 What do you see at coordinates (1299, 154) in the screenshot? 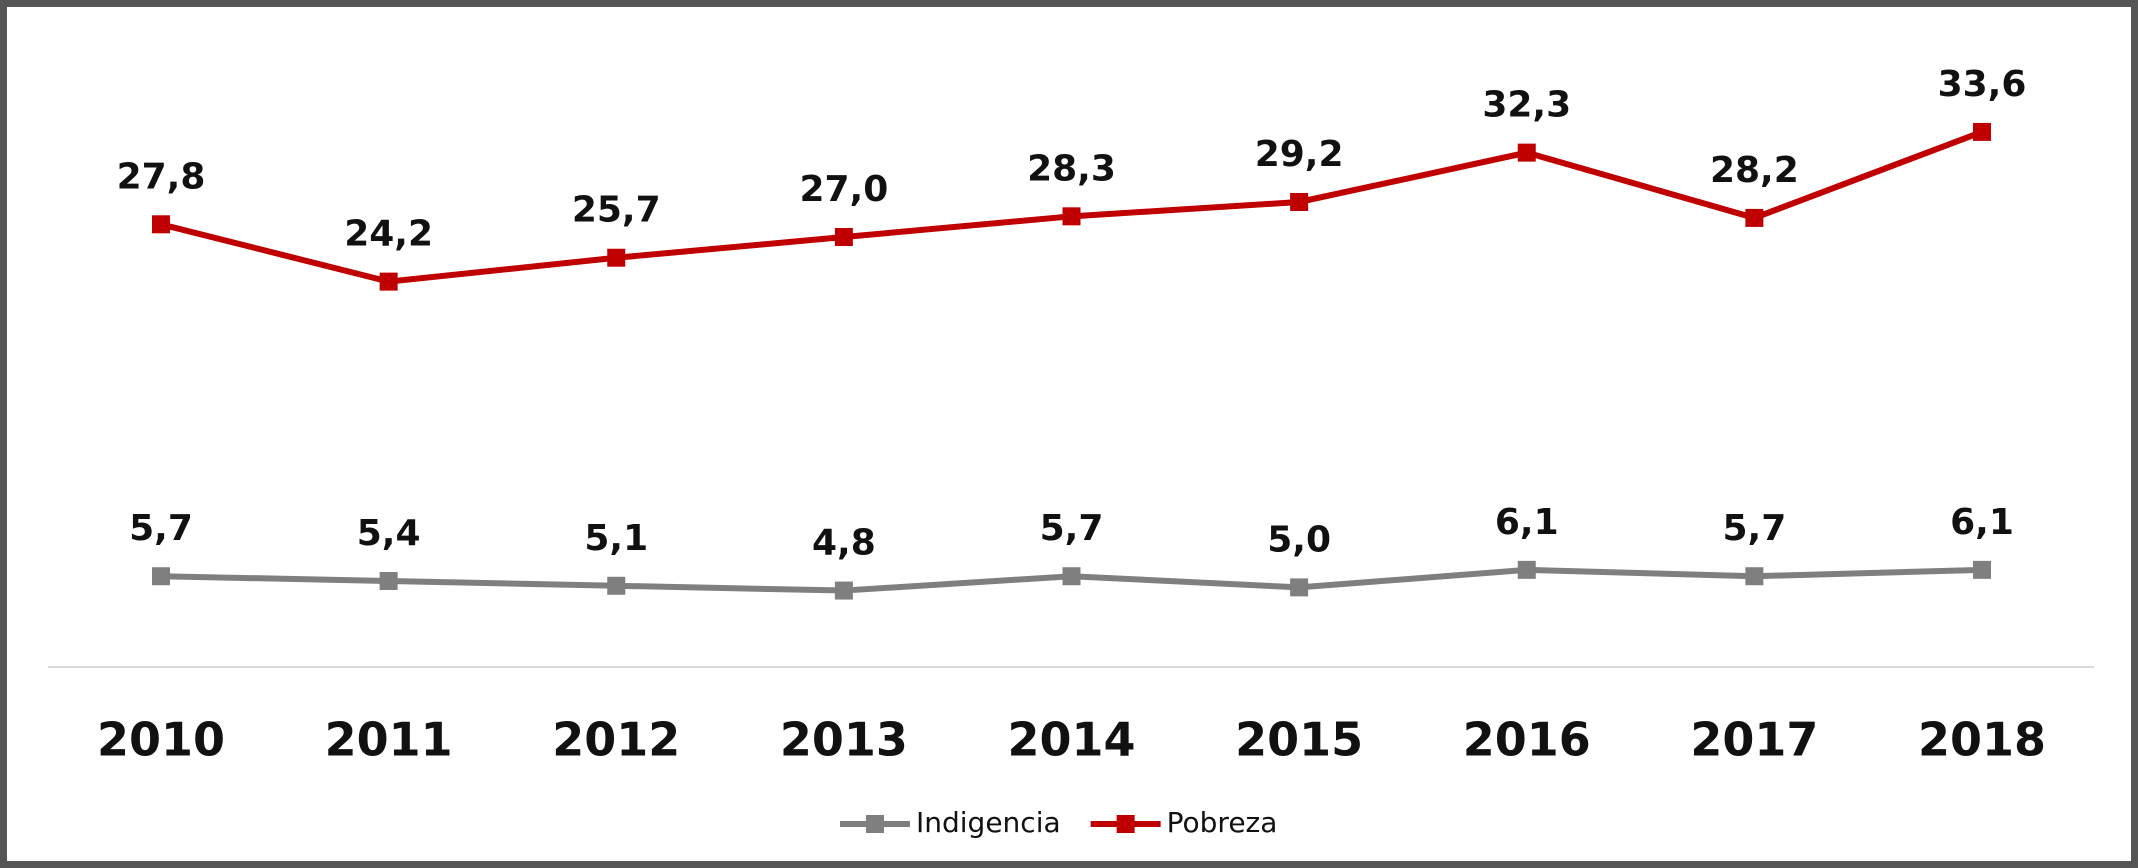
I see `value-label: 29,2` at bounding box center [1299, 154].